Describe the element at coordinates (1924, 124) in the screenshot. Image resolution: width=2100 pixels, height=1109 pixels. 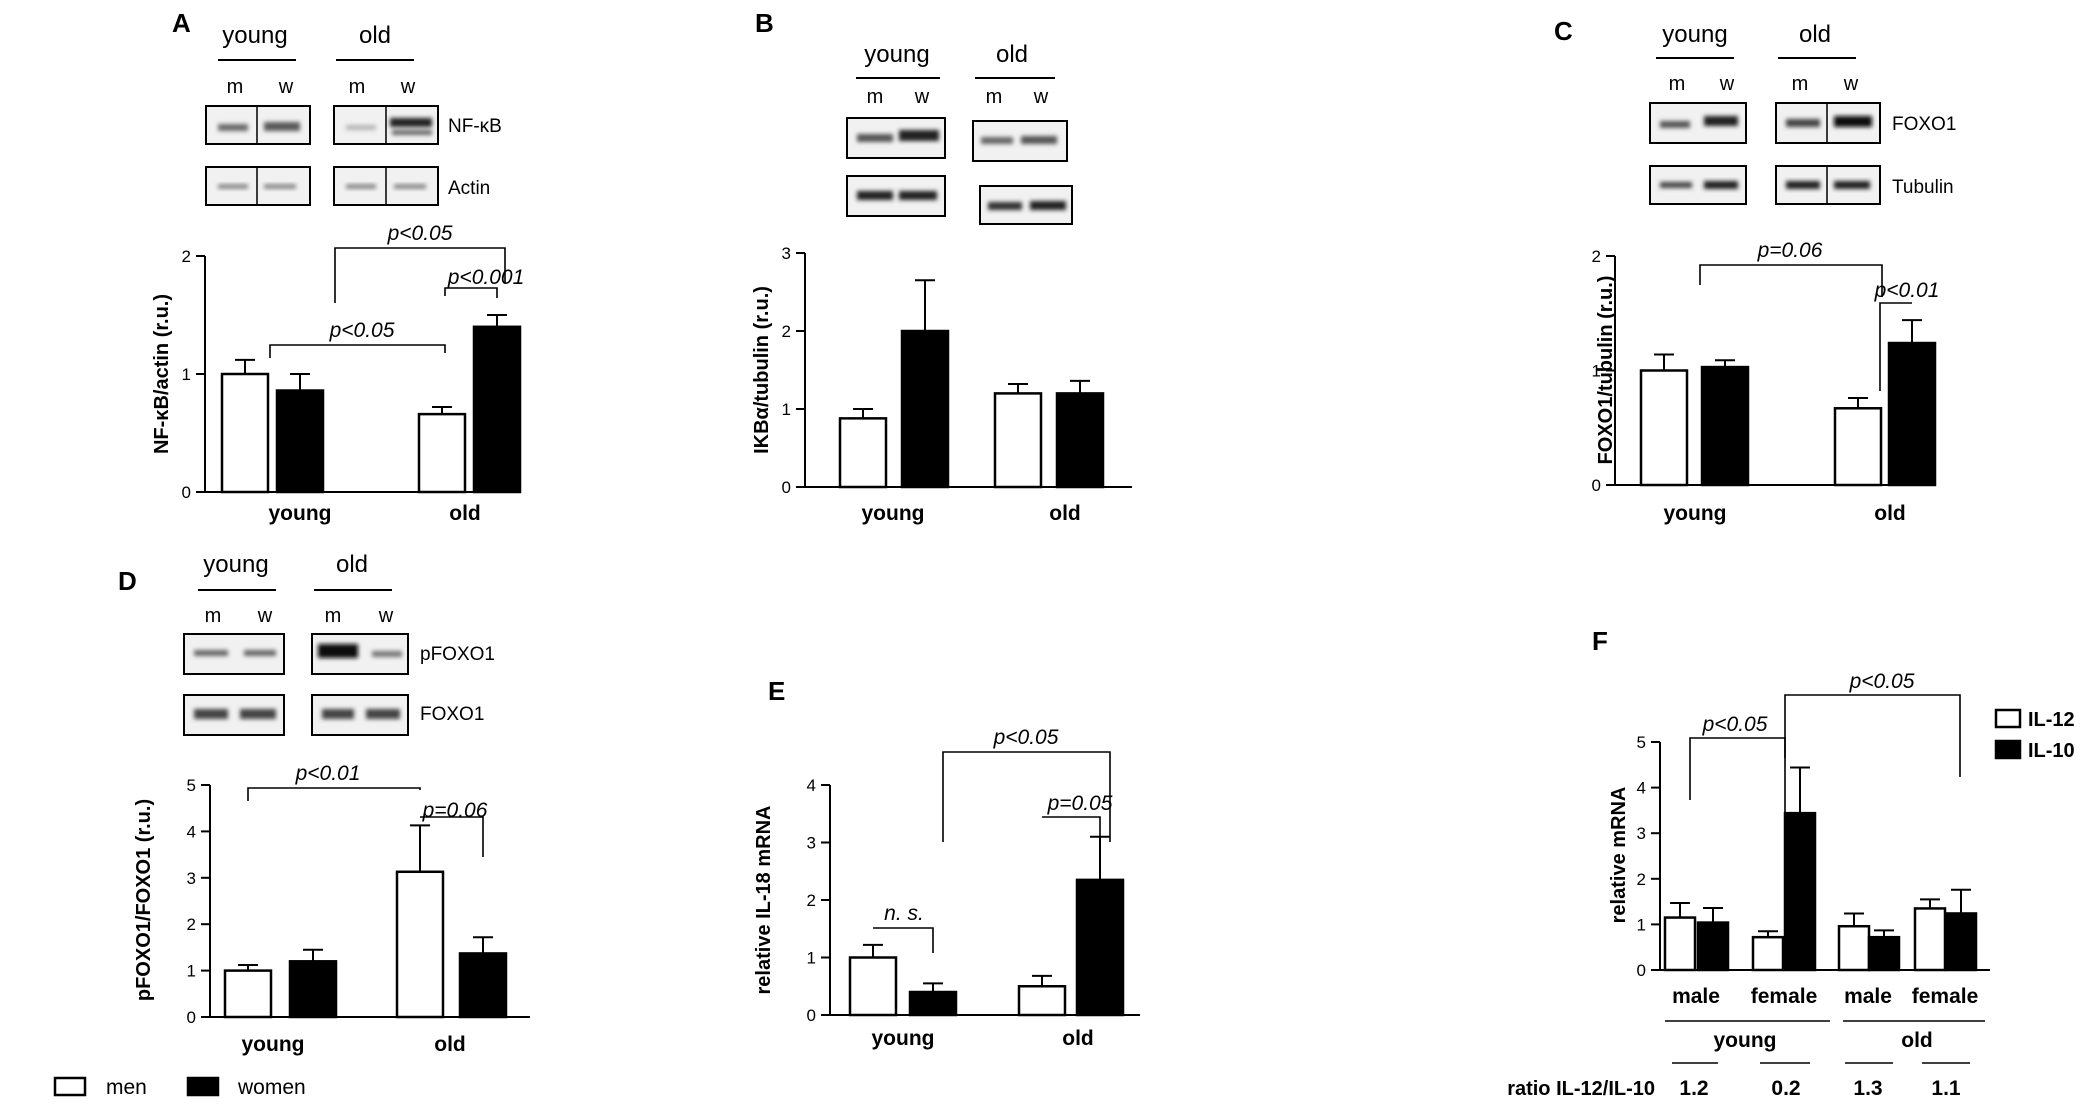
I see `blot-band-foxo1: FOXO1` at that location.